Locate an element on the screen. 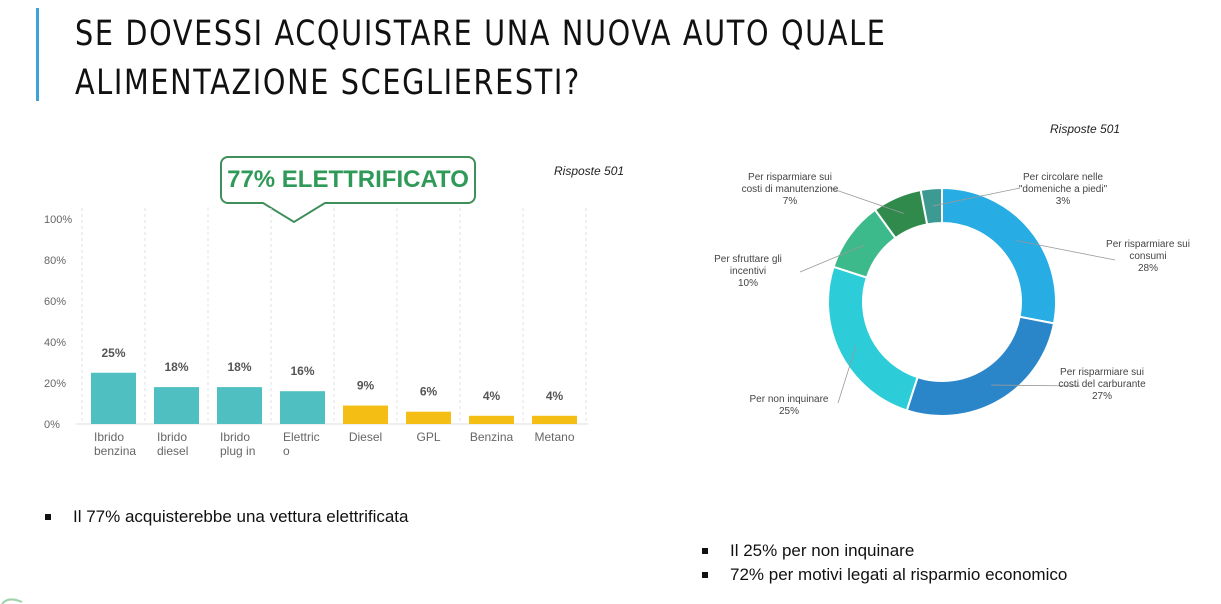 Image resolution: width=1221 pixels, height=604 pixels. electrified-callout-text: 77% ELETTRIFICATO is located at coordinates (348, 179).